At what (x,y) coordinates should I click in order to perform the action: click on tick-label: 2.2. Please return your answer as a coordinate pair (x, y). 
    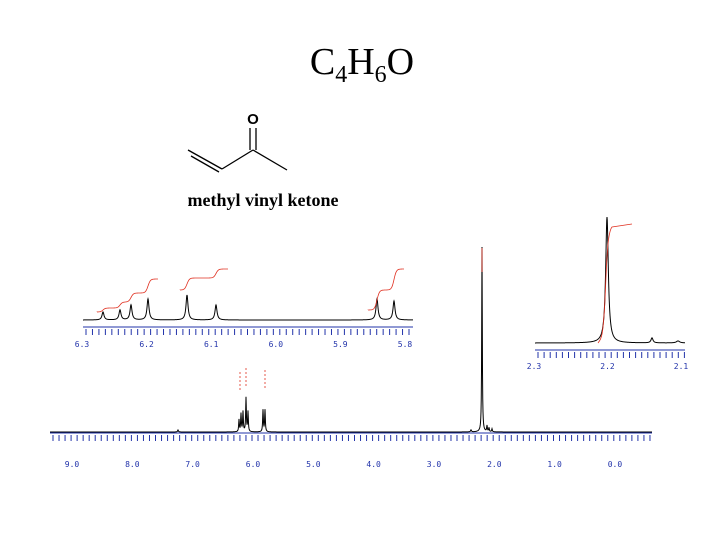
    Looking at the image, I should click on (607, 366).